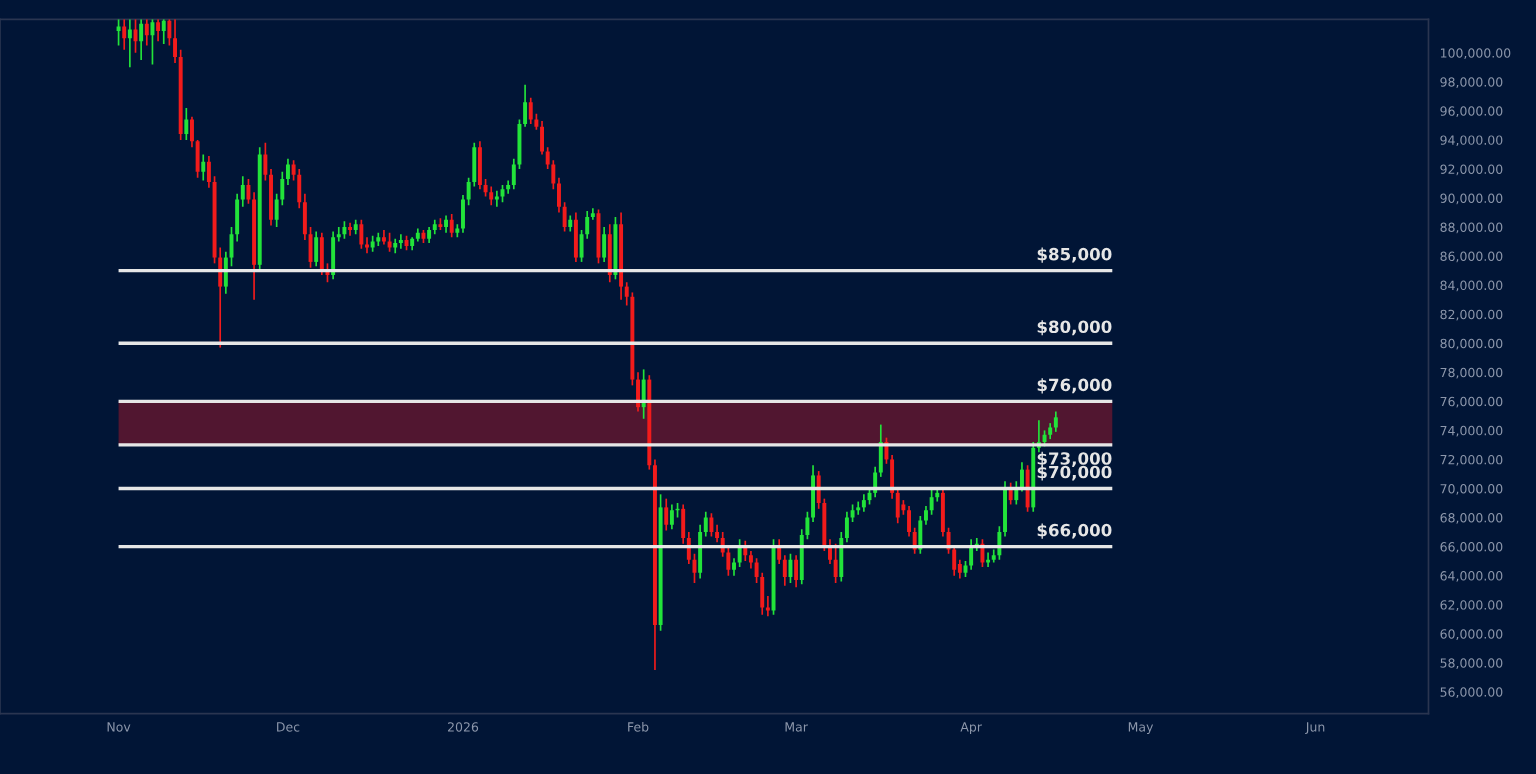 This screenshot has width=1536, height=774. I want to click on ref-line-label: $80,000, so click(1074, 328).